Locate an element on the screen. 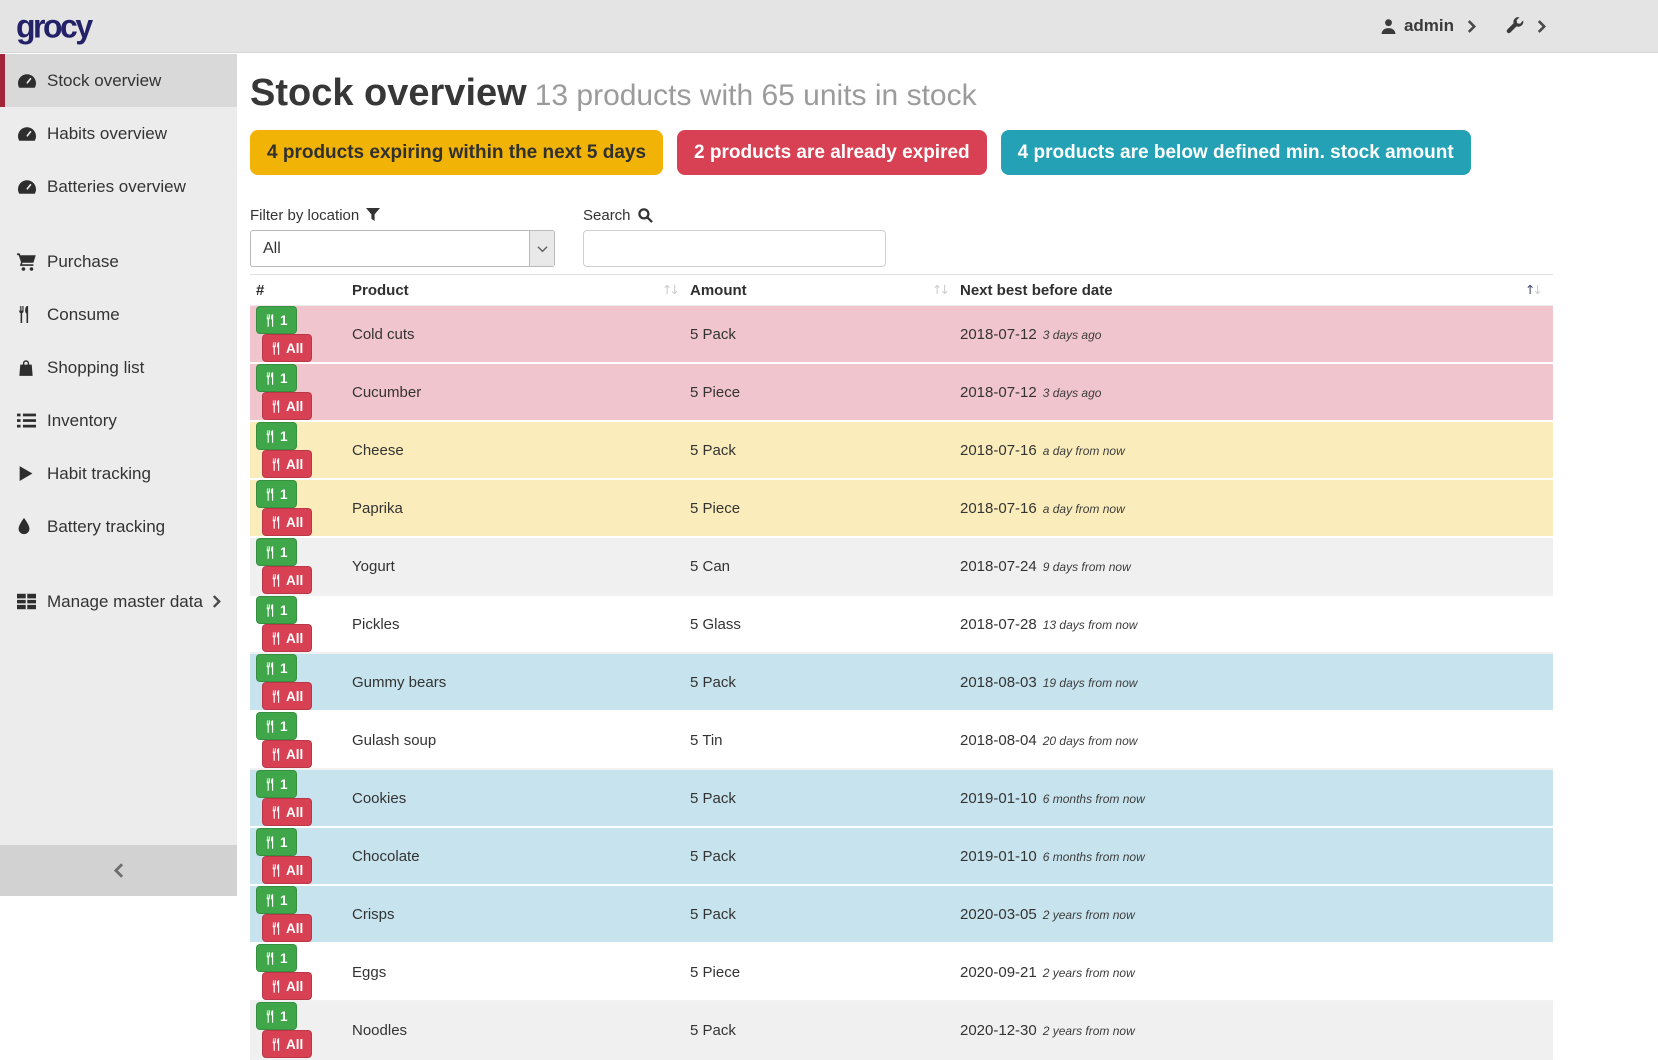 This screenshot has width=1658, height=1060. best-before-date: 2018-07-16 a day from now is located at coordinates (1256, 508).